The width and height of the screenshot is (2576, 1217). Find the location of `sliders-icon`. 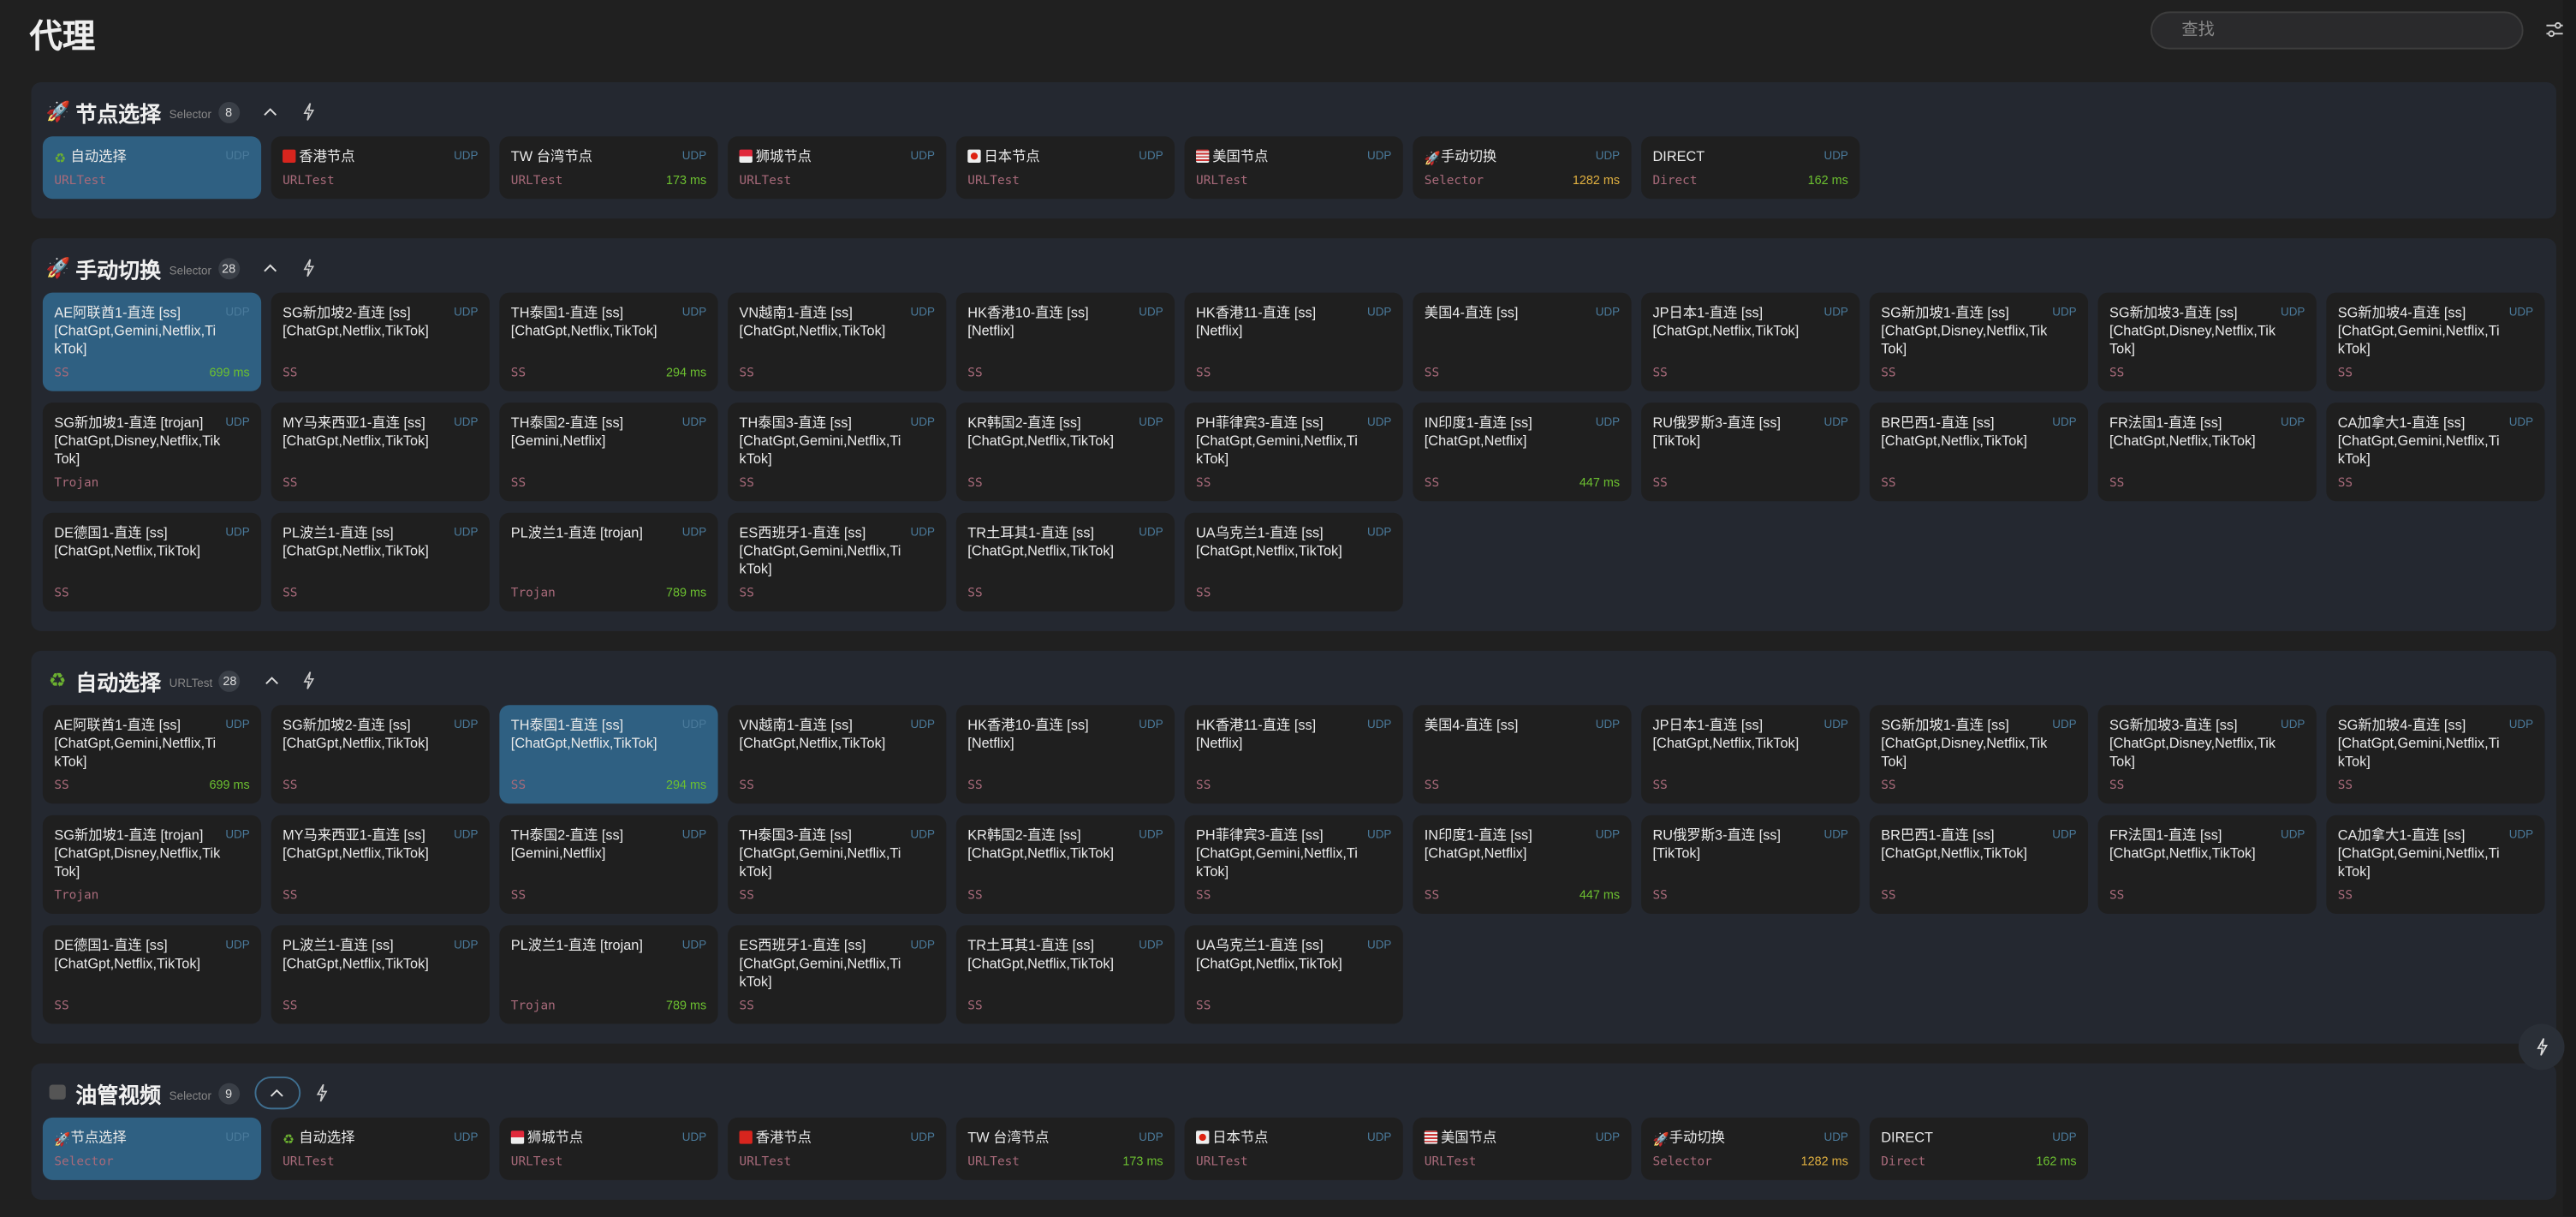

sliders-icon is located at coordinates (2555, 30).